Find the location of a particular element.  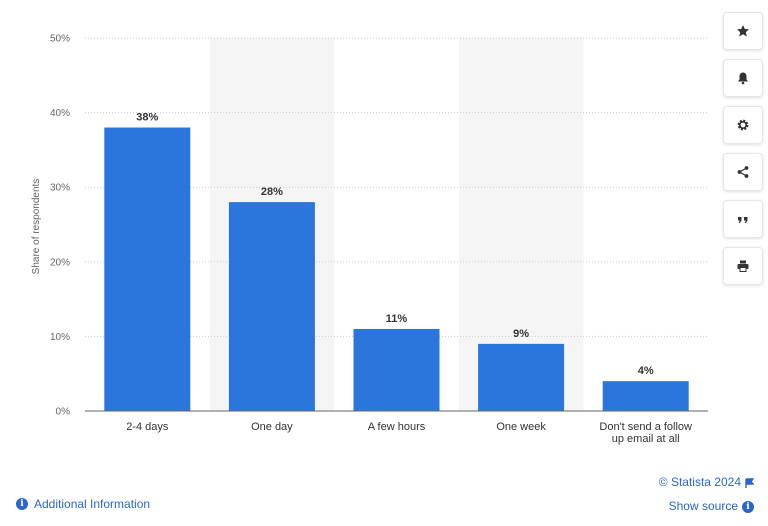

quote-icon is located at coordinates (743, 220).